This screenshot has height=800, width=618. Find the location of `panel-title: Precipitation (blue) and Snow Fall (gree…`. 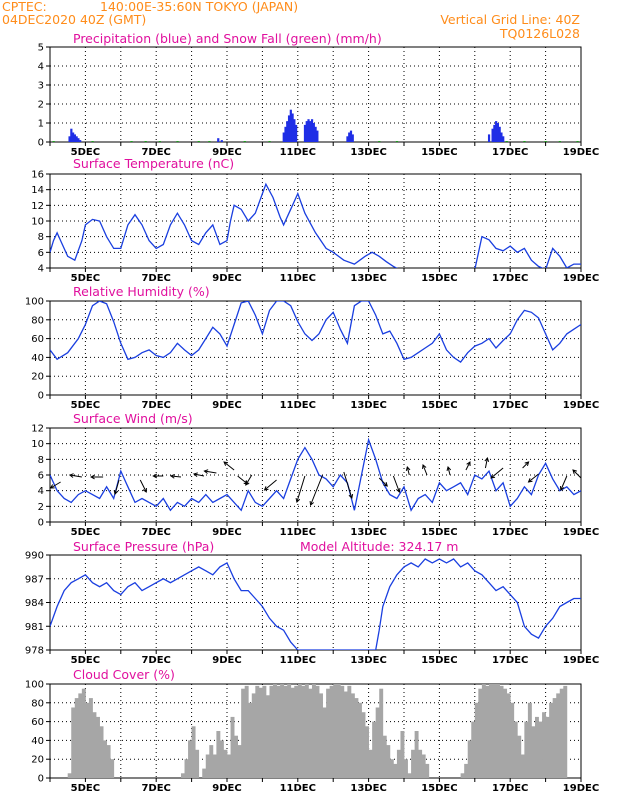

panel-title: Precipitation (blue) and Snow Fall (gree… is located at coordinates (227, 38).